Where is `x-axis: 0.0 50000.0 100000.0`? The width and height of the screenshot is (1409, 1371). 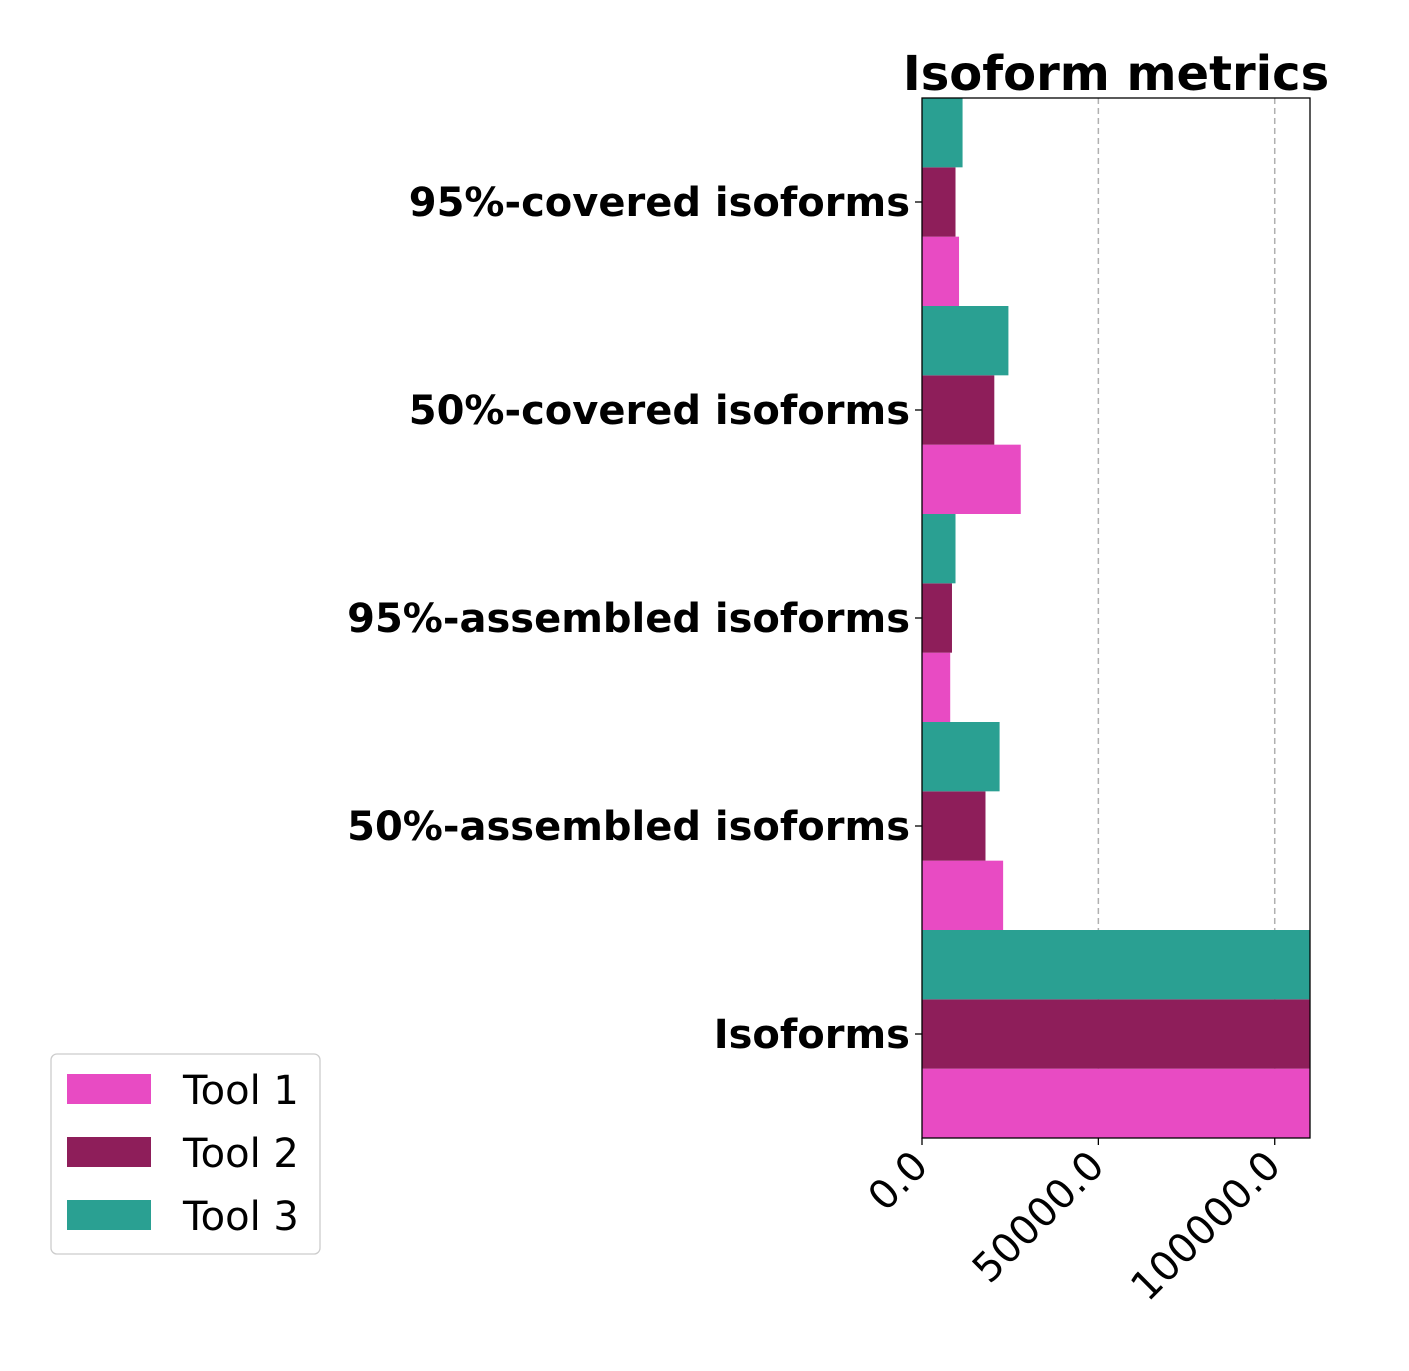
x-axis: 0.0 50000.0 100000.0 is located at coordinates (1075, 1224).